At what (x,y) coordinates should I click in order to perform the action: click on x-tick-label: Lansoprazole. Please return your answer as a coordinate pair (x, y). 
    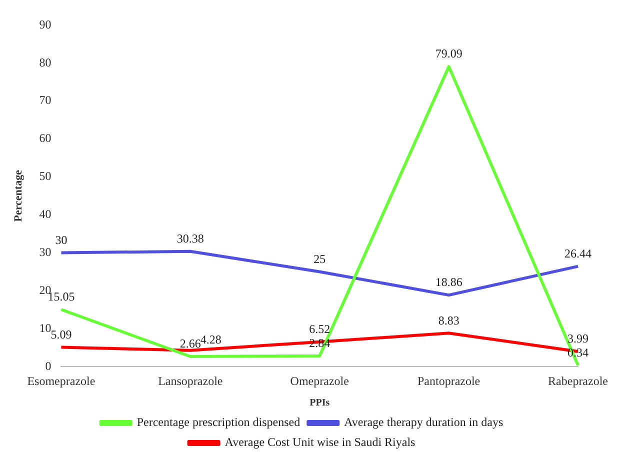
    Looking at the image, I should click on (190, 381).